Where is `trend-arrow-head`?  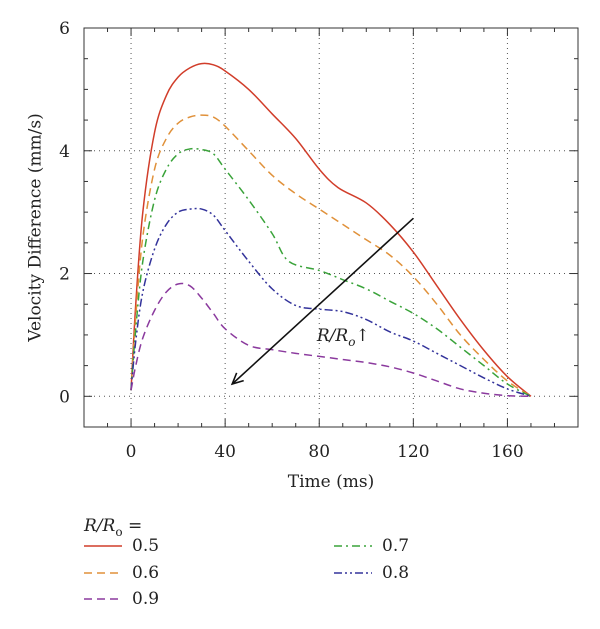 trend-arrow-head is located at coordinates (237, 379).